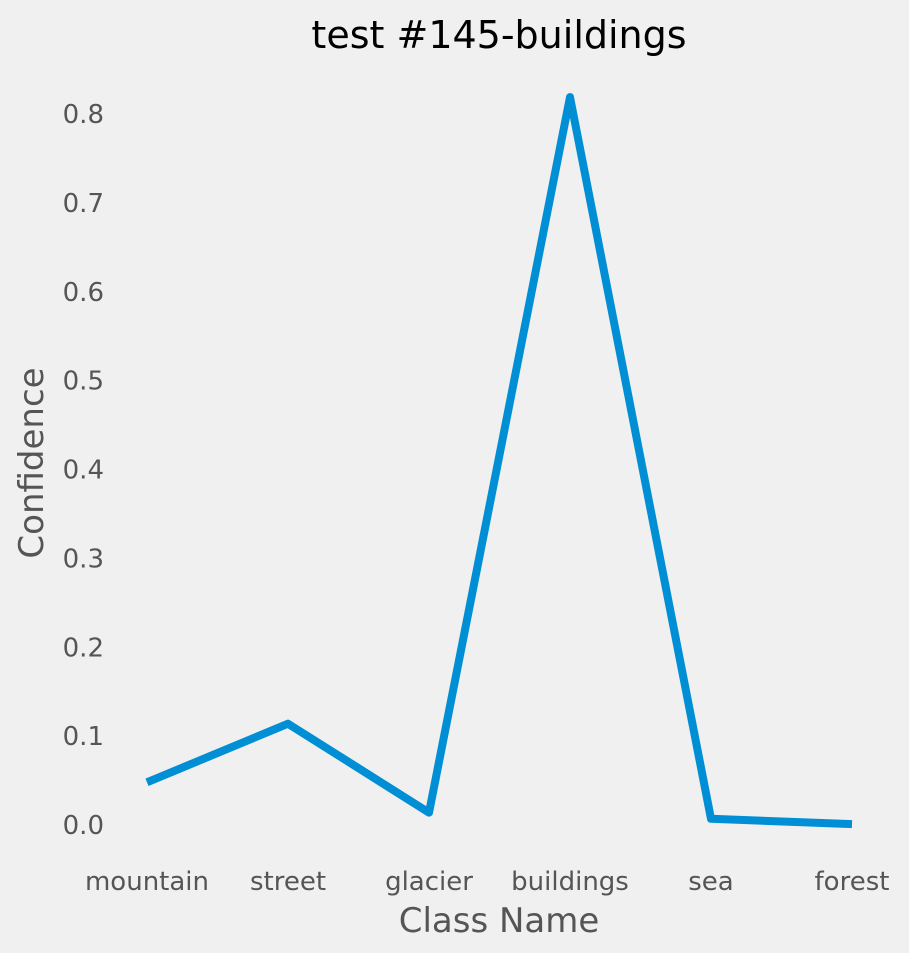 Image resolution: width=909 pixels, height=953 pixels. Describe the element at coordinates (498, 35) in the screenshot. I see `chart-title: test #145-buildings` at that location.